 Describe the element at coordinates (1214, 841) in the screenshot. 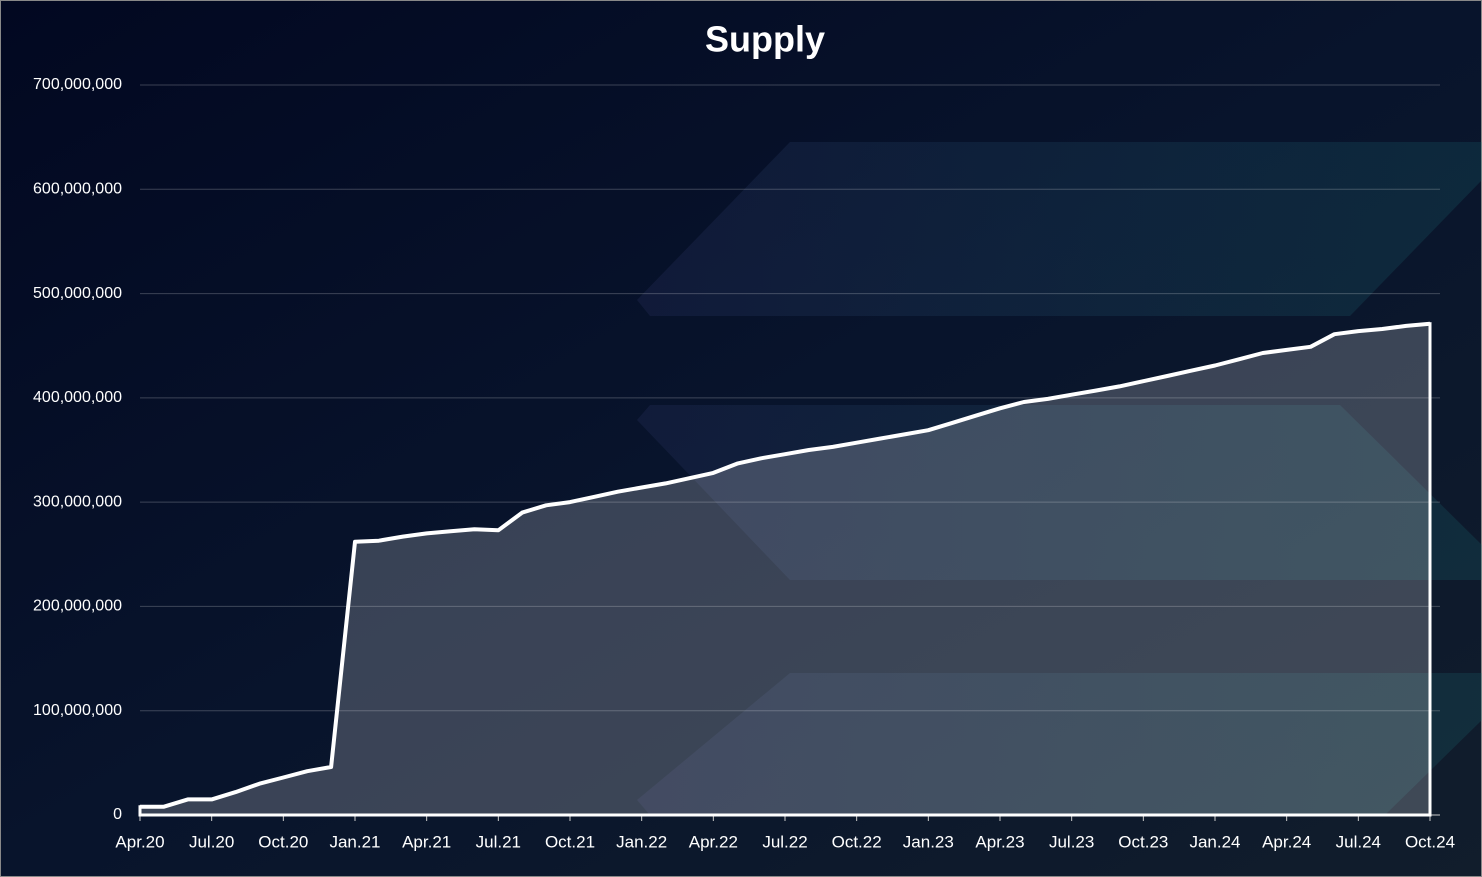

I see `x-tick-label: Jan.24` at that location.